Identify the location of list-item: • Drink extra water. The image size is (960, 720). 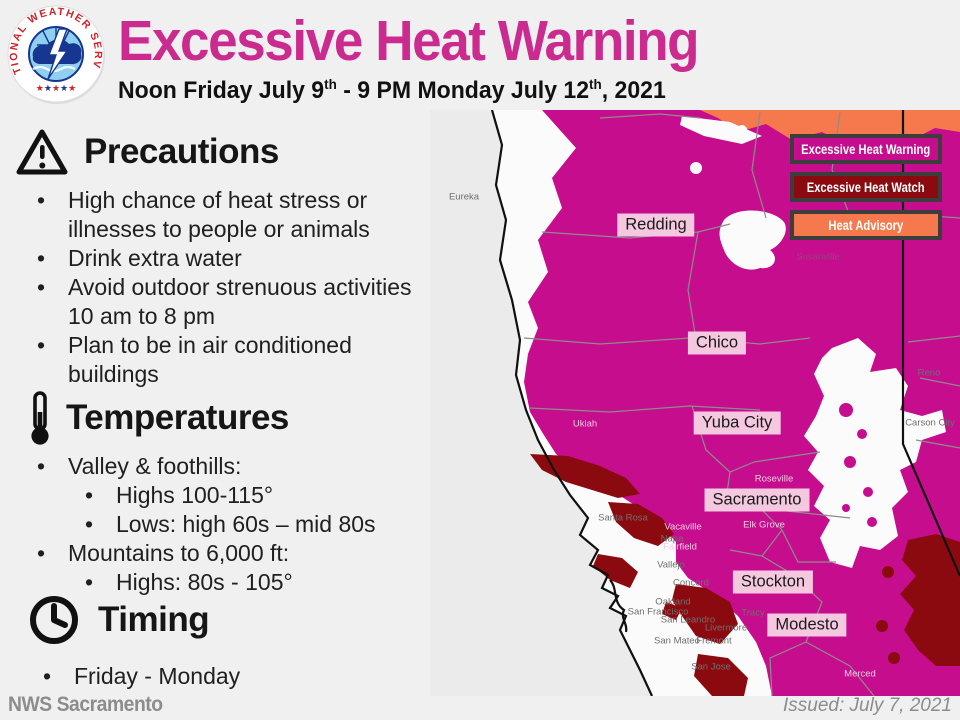
(216, 258).